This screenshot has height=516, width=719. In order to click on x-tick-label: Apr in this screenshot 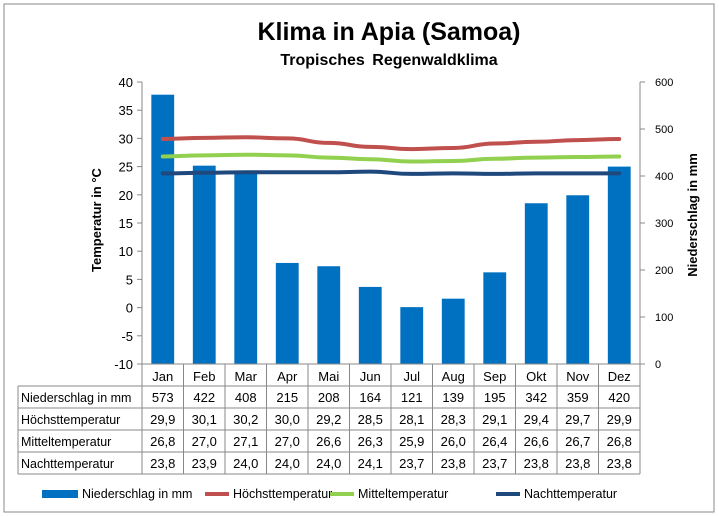, I will do `click(287, 376)`.